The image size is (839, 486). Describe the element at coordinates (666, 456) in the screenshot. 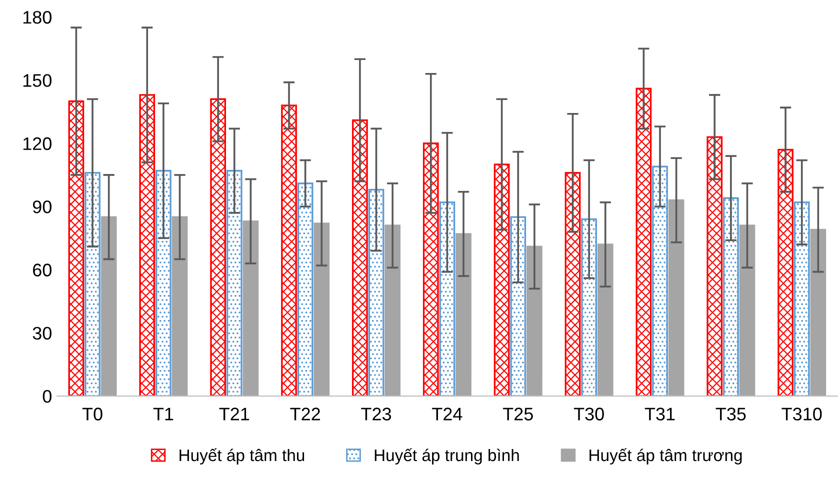

I see `legend-label: Huyết áp tâm trương` at that location.